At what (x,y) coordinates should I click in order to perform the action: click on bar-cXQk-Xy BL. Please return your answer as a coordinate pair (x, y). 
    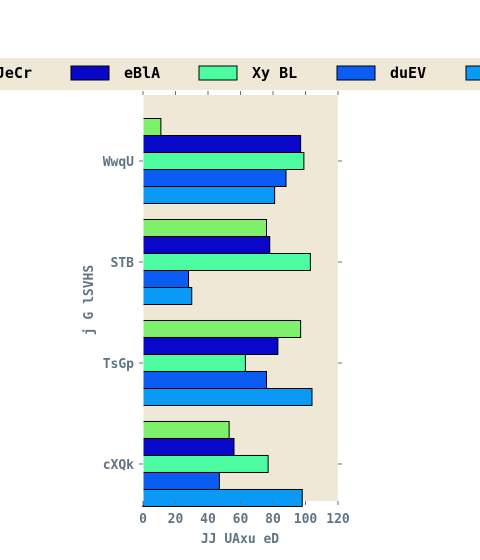
    Looking at the image, I should click on (205, 463).